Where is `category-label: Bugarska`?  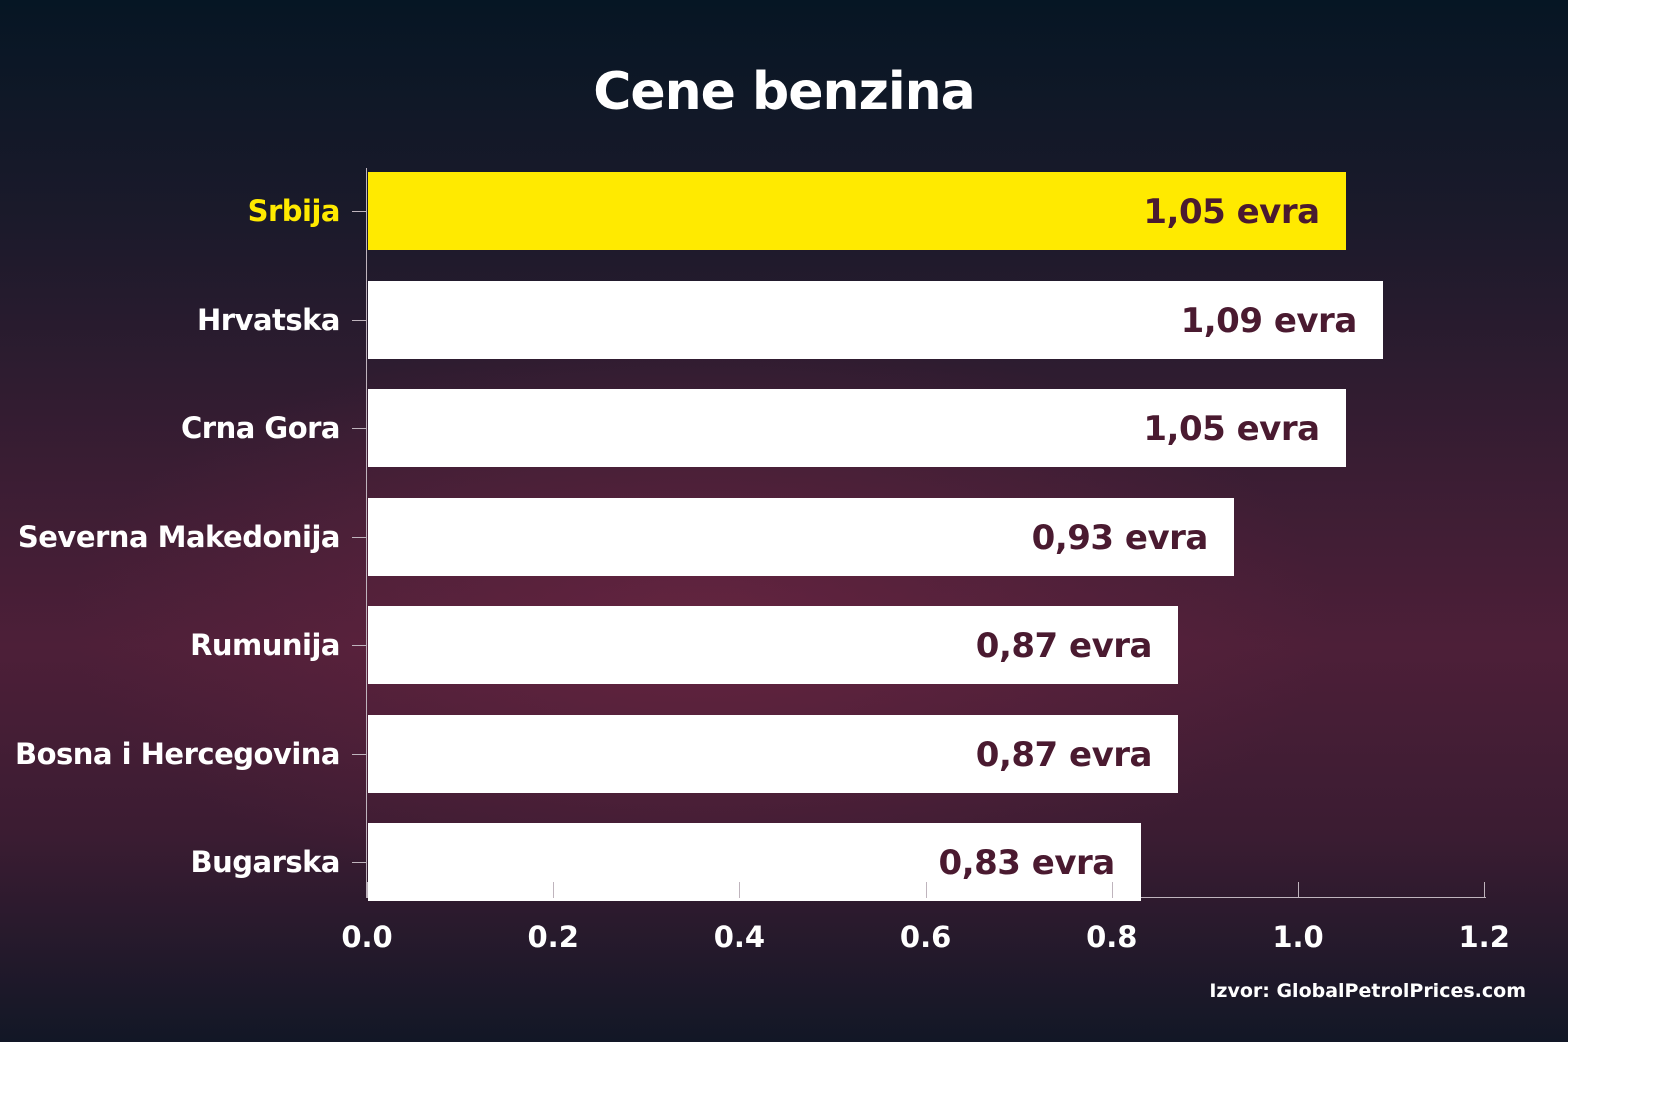 category-label: Bugarska is located at coordinates (265, 862).